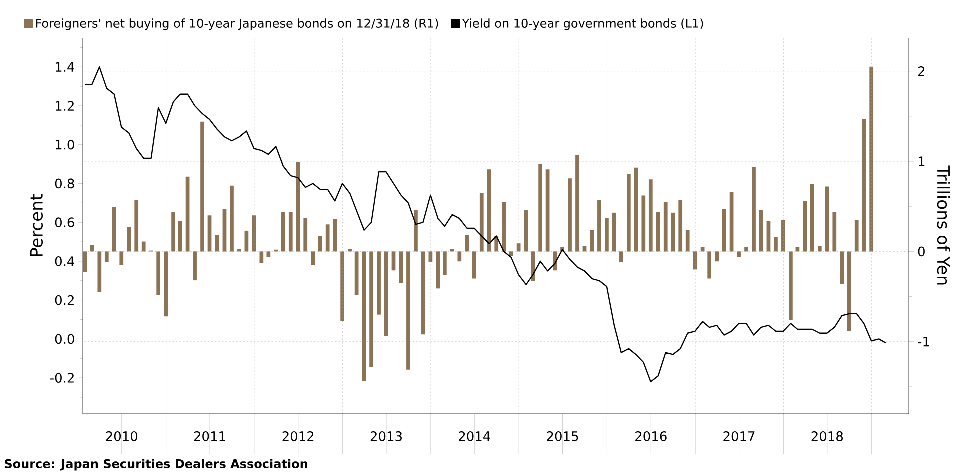  I want to click on y-tick-label: 0.4, so click(64, 261).